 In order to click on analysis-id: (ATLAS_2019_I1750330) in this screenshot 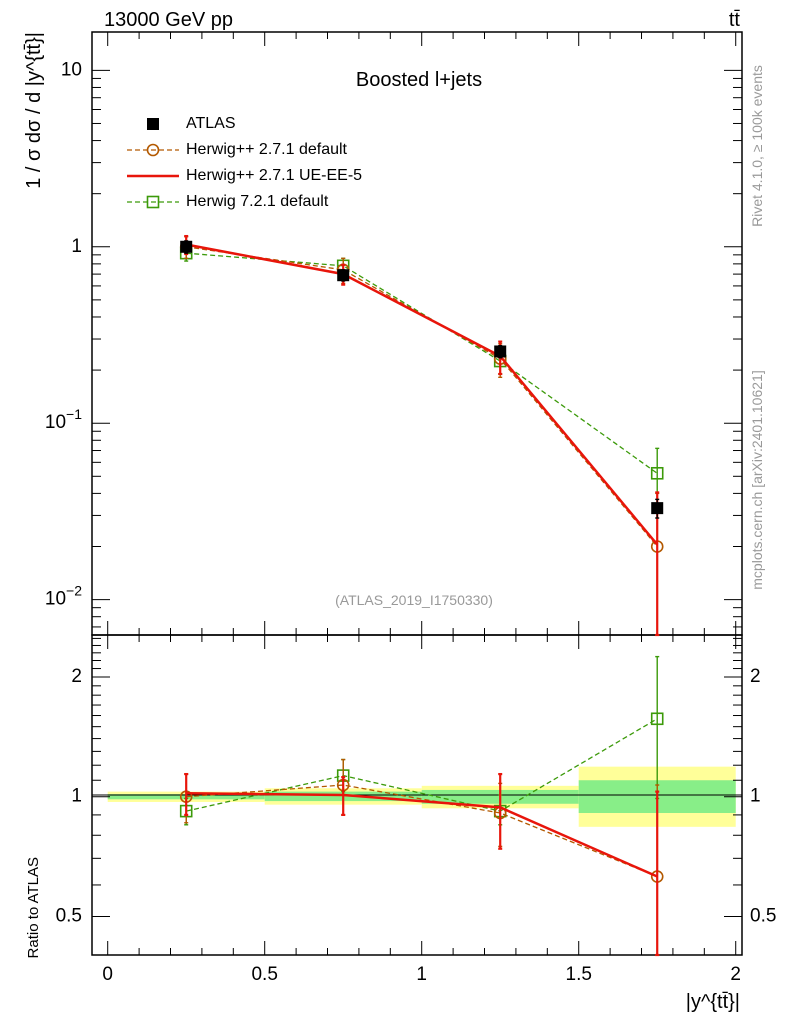, I will do `click(414, 600)`.